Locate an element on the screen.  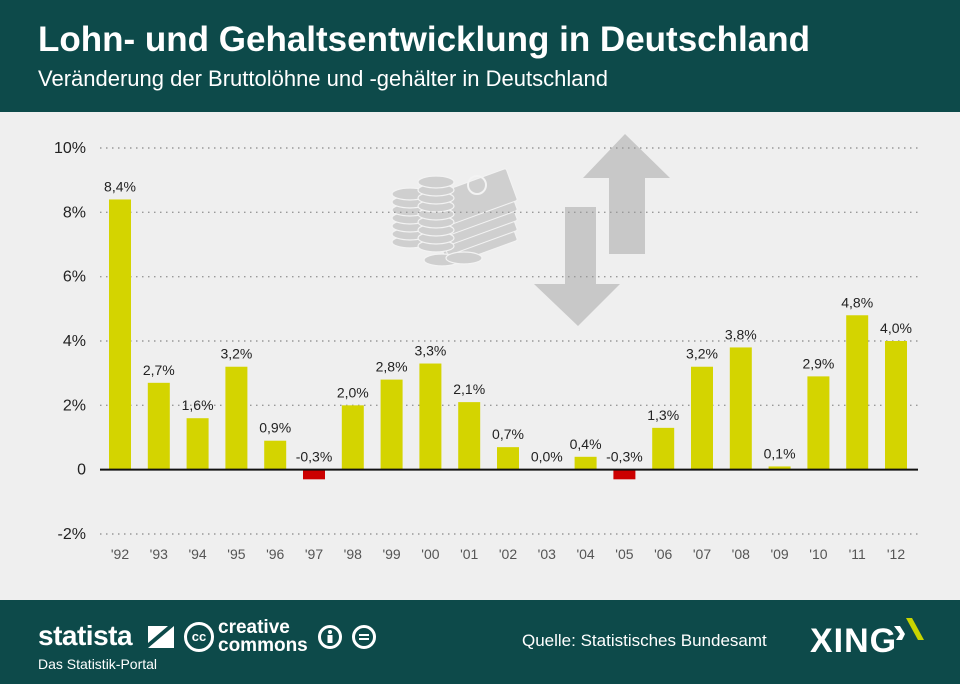
data-label: 3,8% is located at coordinates (741, 334).